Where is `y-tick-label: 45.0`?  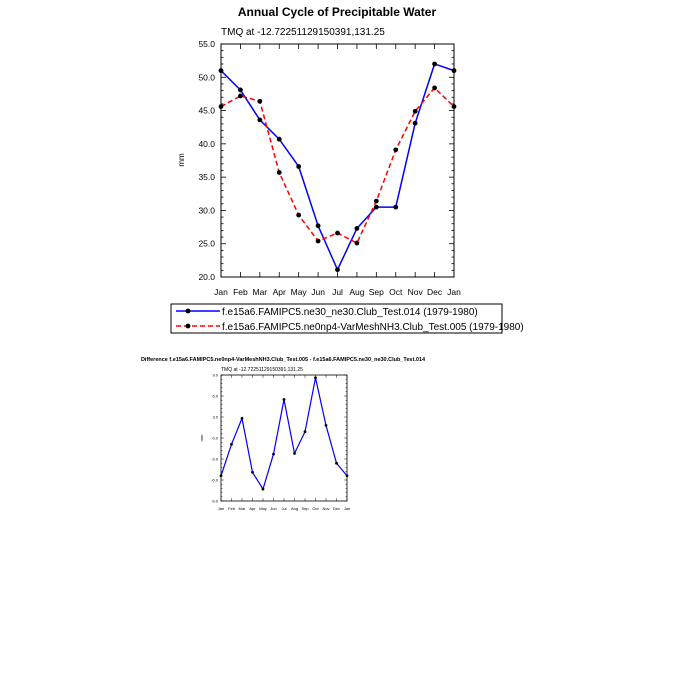
y-tick-label: 45.0 is located at coordinates (206, 111).